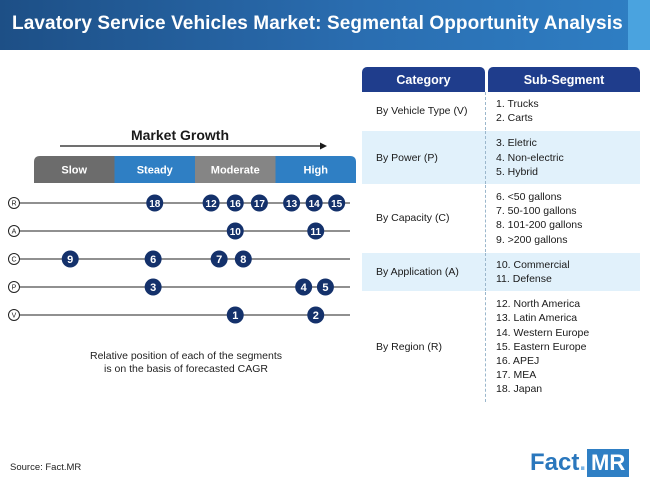  I want to click on logo-text: Fact, so click(555, 462).